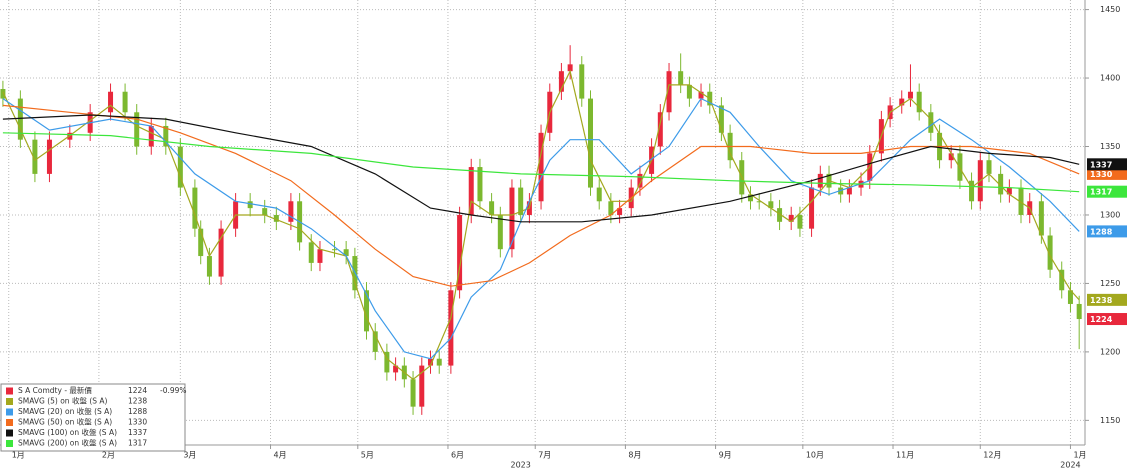  What do you see at coordinates (1101, 192) in the screenshot?
I see `price-tag-label: 1317` at bounding box center [1101, 192].